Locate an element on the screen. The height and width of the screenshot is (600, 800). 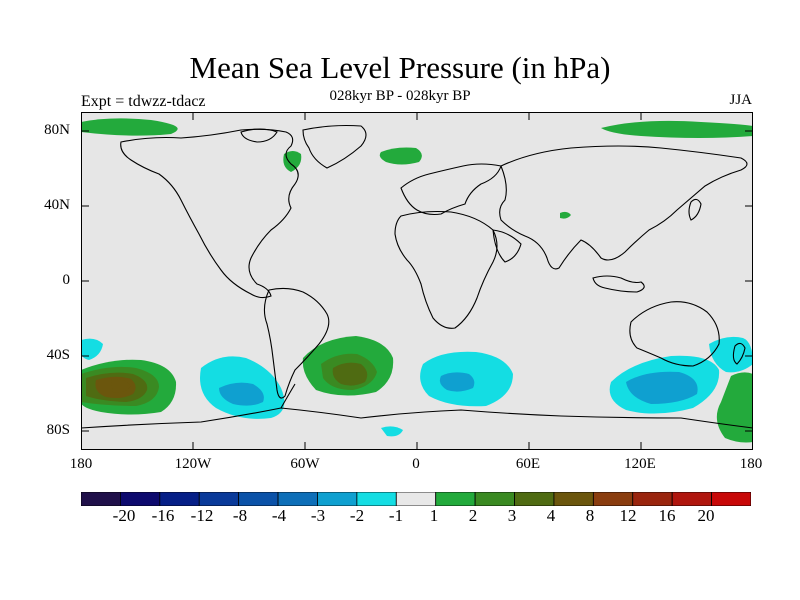
map-subtitle: 028kyr BP - 028kyr BP is located at coordinates (400, 96).